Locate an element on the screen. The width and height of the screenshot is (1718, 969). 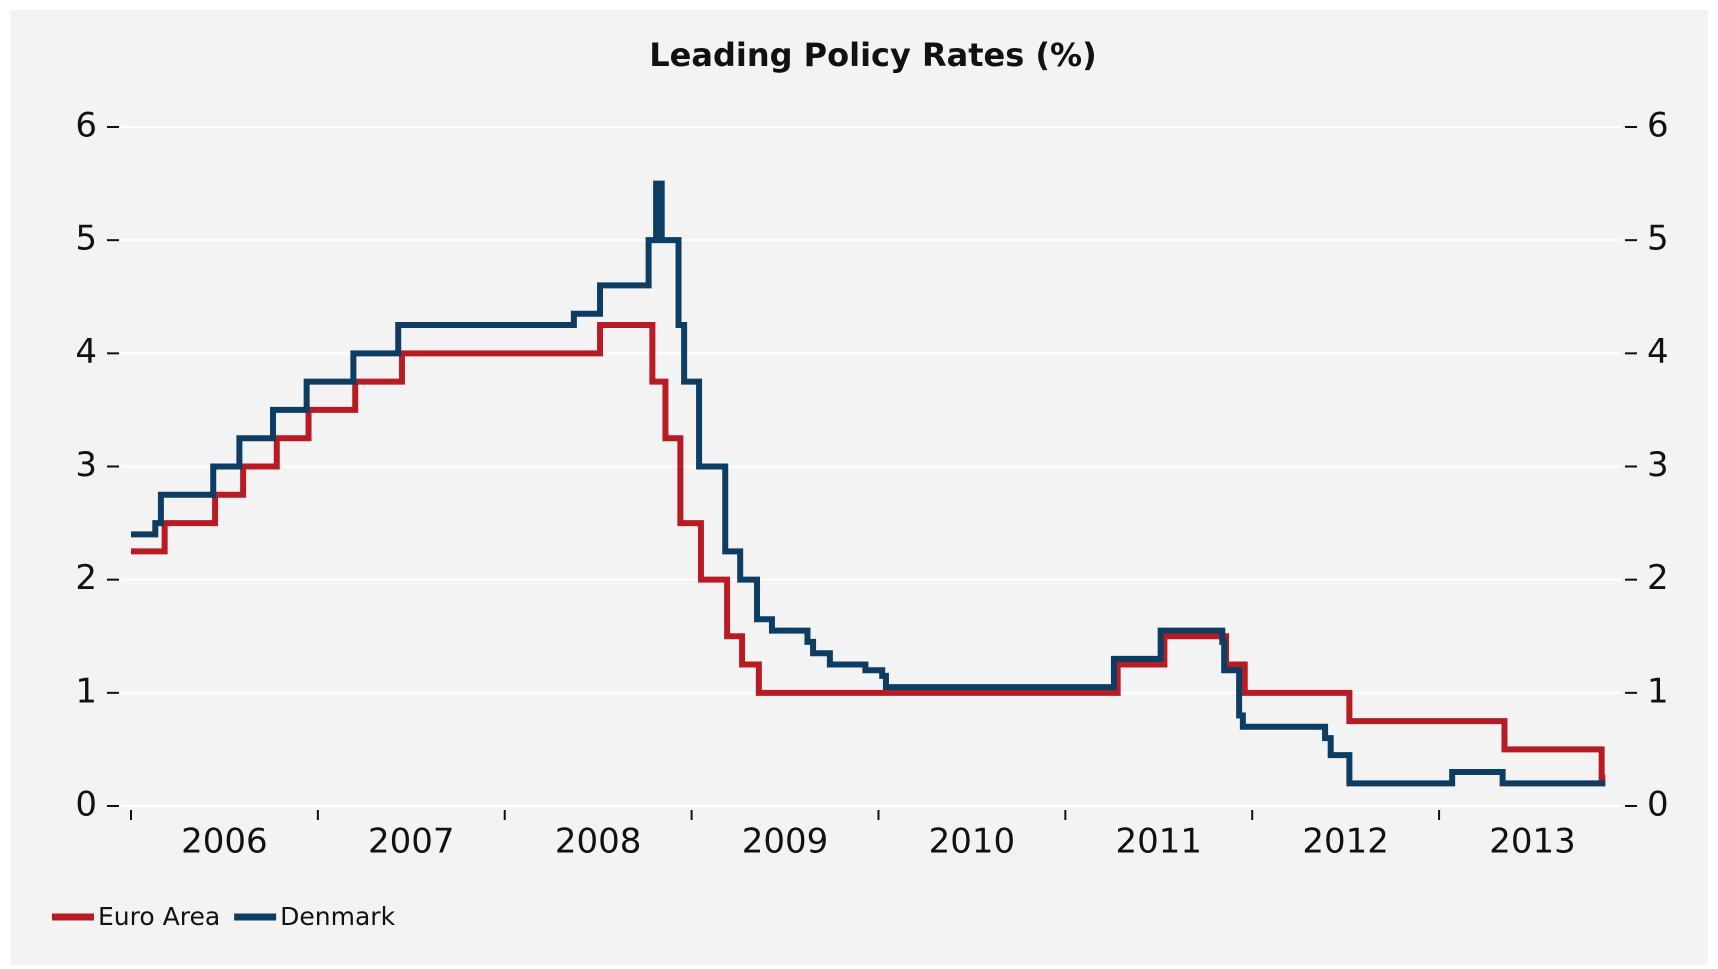
x-tick-label: 2012 is located at coordinates (1345, 842).